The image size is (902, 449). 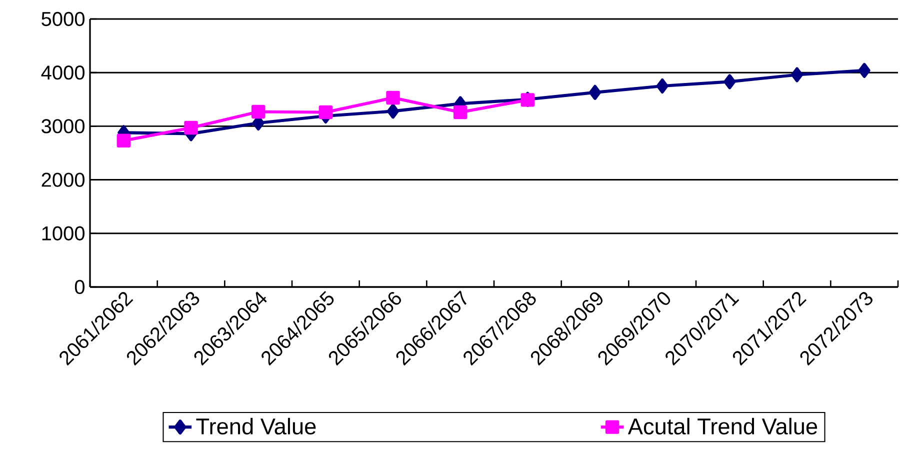 I want to click on y-tick-label: 1000, so click(x=63, y=233).